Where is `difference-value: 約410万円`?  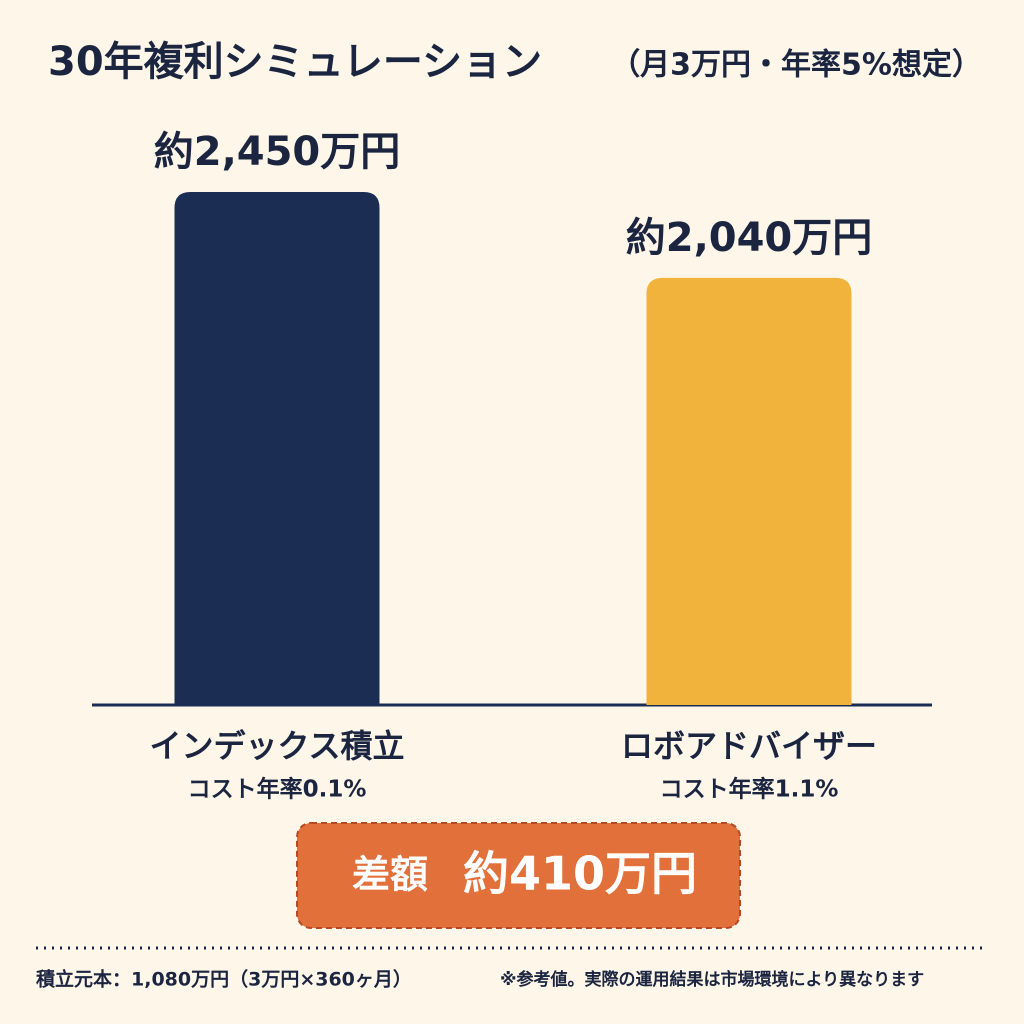 difference-value: 約410万円 is located at coordinates (580, 874).